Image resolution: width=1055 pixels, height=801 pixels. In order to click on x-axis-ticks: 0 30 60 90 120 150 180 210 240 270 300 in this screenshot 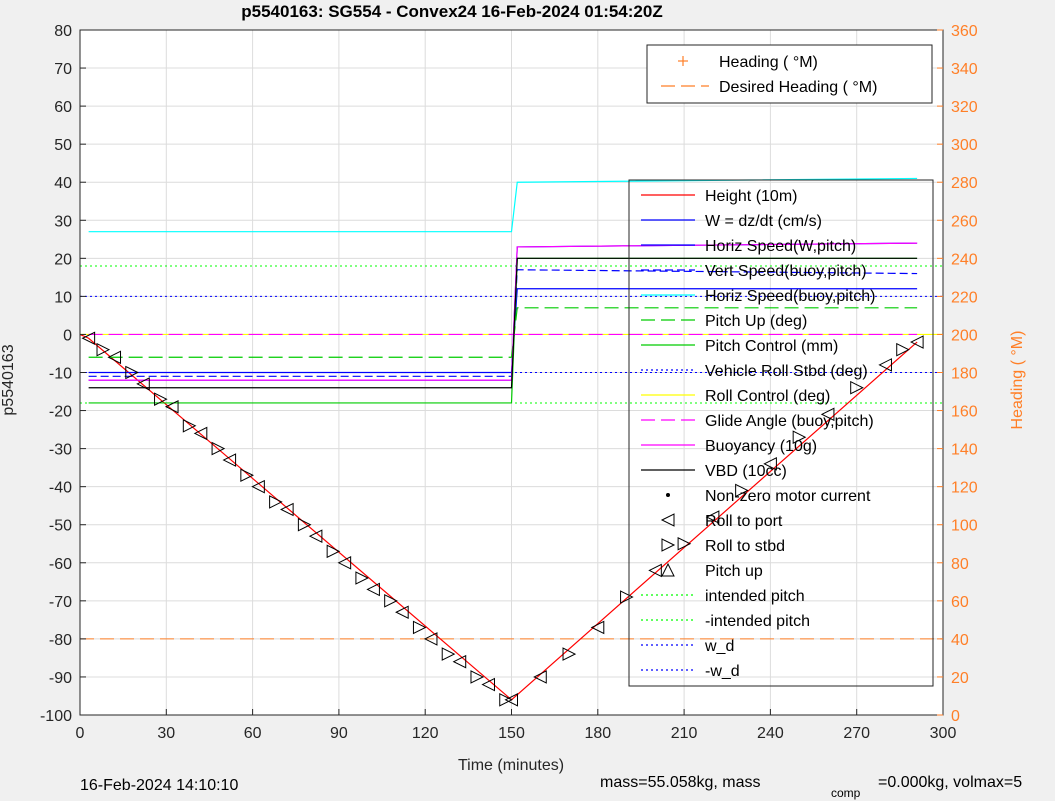, I will do `click(516, 725)`.